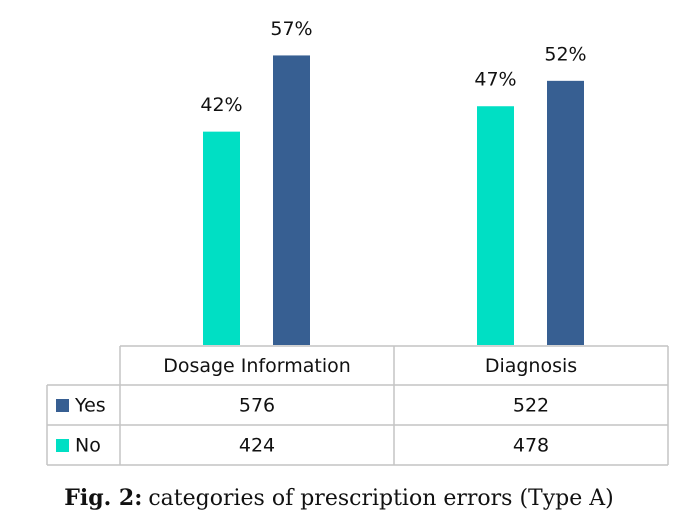  What do you see at coordinates (291, 29) in the screenshot?
I see `value-label: 57%` at bounding box center [291, 29].